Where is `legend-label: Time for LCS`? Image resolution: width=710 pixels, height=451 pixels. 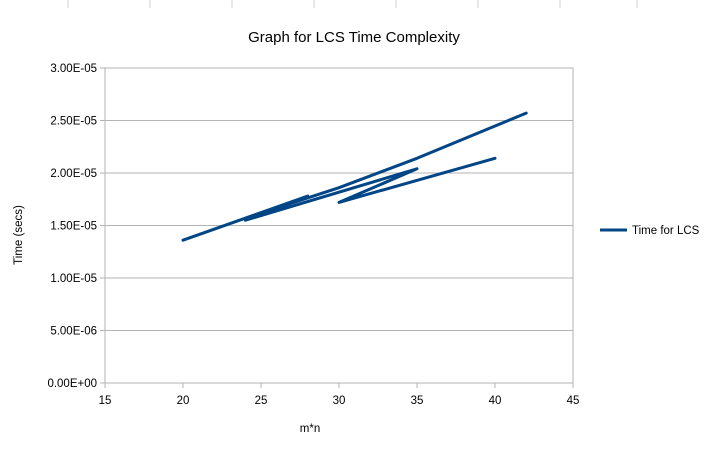 legend-label: Time for LCS is located at coordinates (666, 231).